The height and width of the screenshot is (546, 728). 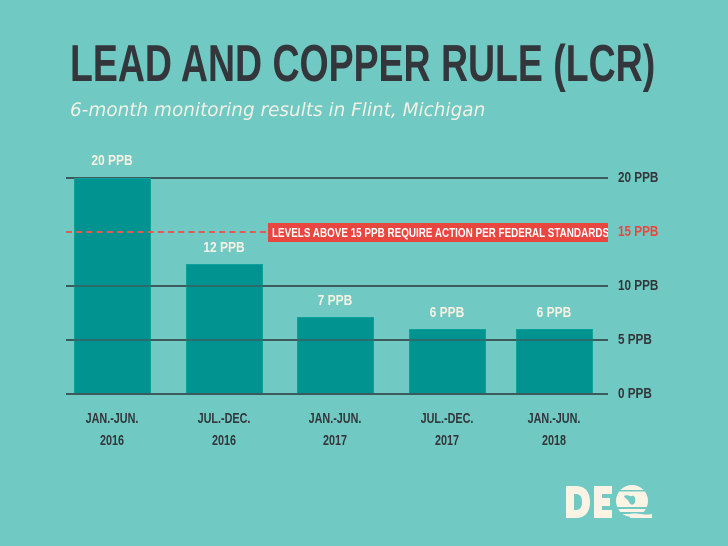 I want to click on y-tick-0: 0 PPB, so click(x=635, y=393).